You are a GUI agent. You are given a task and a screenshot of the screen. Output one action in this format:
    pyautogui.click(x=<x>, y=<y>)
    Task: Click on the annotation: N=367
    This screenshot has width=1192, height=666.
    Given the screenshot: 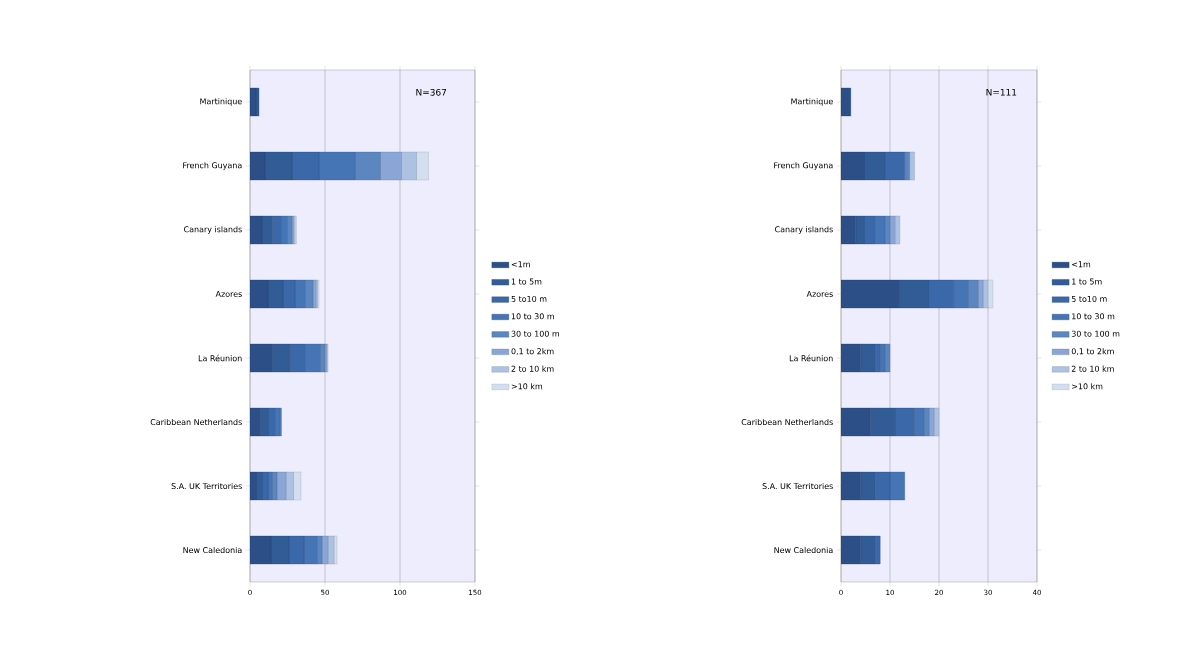 What is the action you would take?
    pyautogui.click(x=431, y=92)
    